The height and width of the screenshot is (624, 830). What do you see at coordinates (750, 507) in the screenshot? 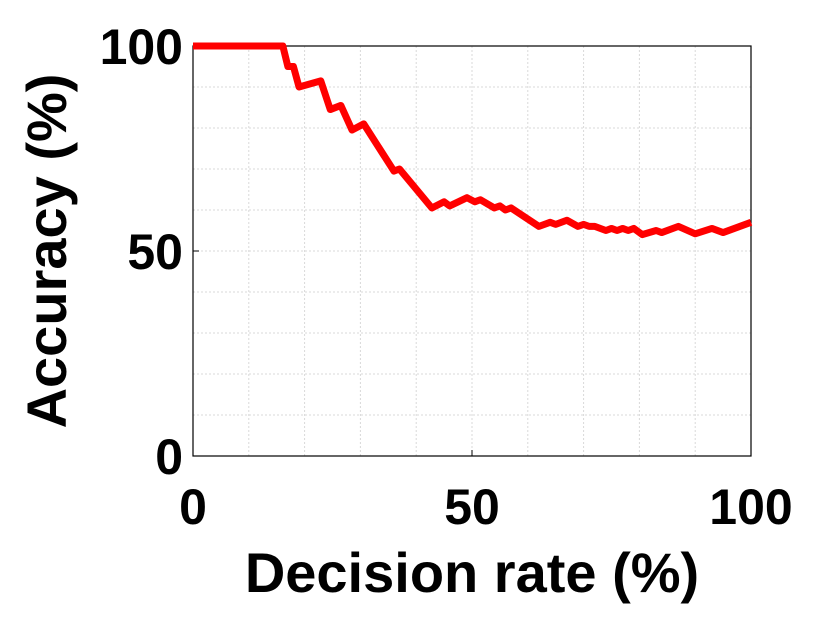
I see `x-tick-label: 100` at bounding box center [750, 507].